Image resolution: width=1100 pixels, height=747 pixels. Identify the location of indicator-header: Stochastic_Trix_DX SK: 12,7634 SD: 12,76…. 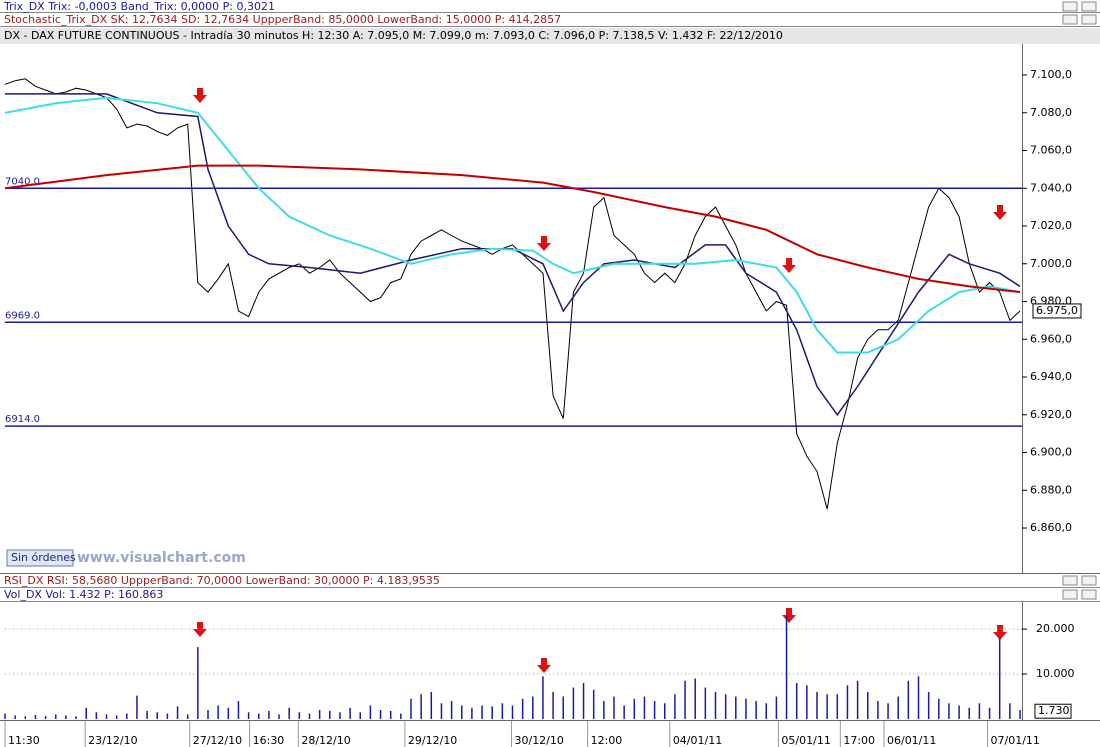
(282, 19).